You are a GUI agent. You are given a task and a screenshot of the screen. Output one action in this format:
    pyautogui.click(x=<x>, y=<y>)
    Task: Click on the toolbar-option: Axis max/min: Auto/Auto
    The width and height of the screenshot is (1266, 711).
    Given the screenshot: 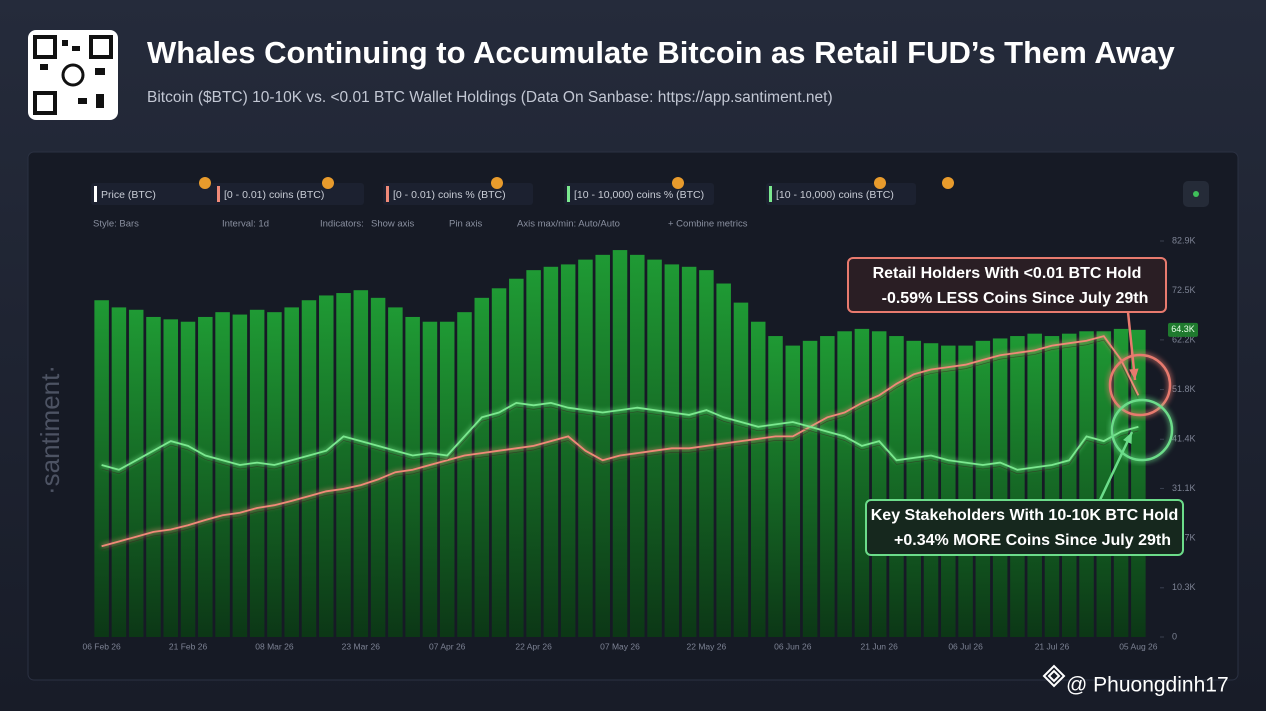 What is the action you would take?
    pyautogui.click(x=568, y=224)
    